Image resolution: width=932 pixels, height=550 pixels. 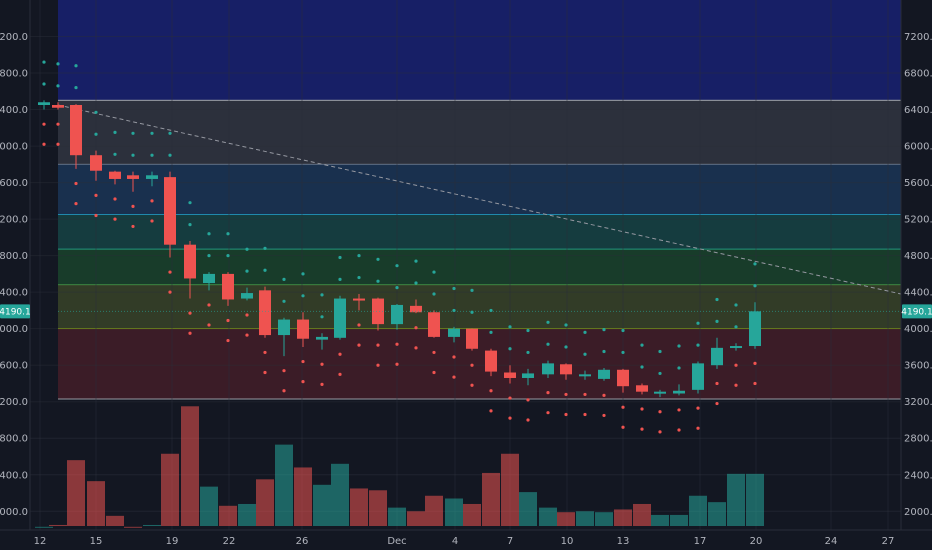 What do you see at coordinates (14, 110) in the screenshot?
I see `y-tick-left-2: 6400.0` at bounding box center [14, 110].